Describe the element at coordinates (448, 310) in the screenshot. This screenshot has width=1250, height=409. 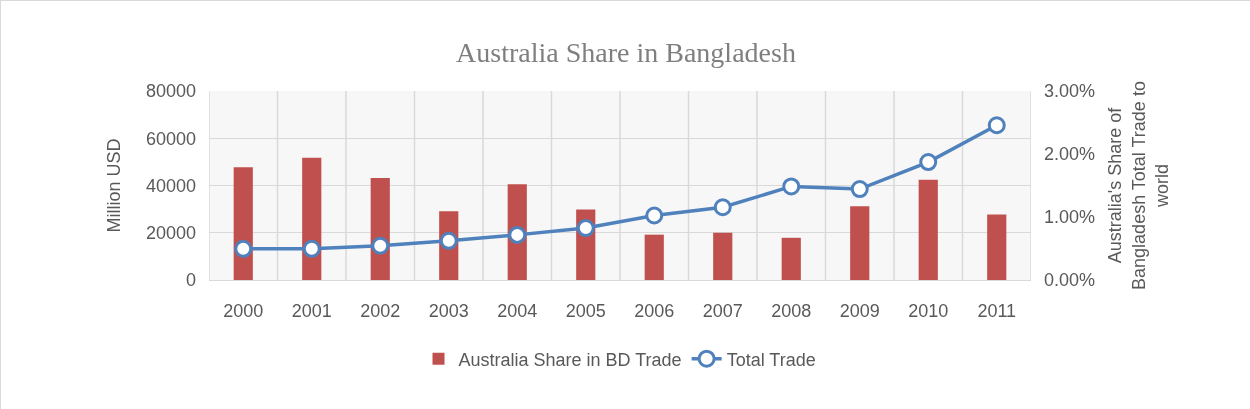
I see `x-tick-label: 2003` at that location.